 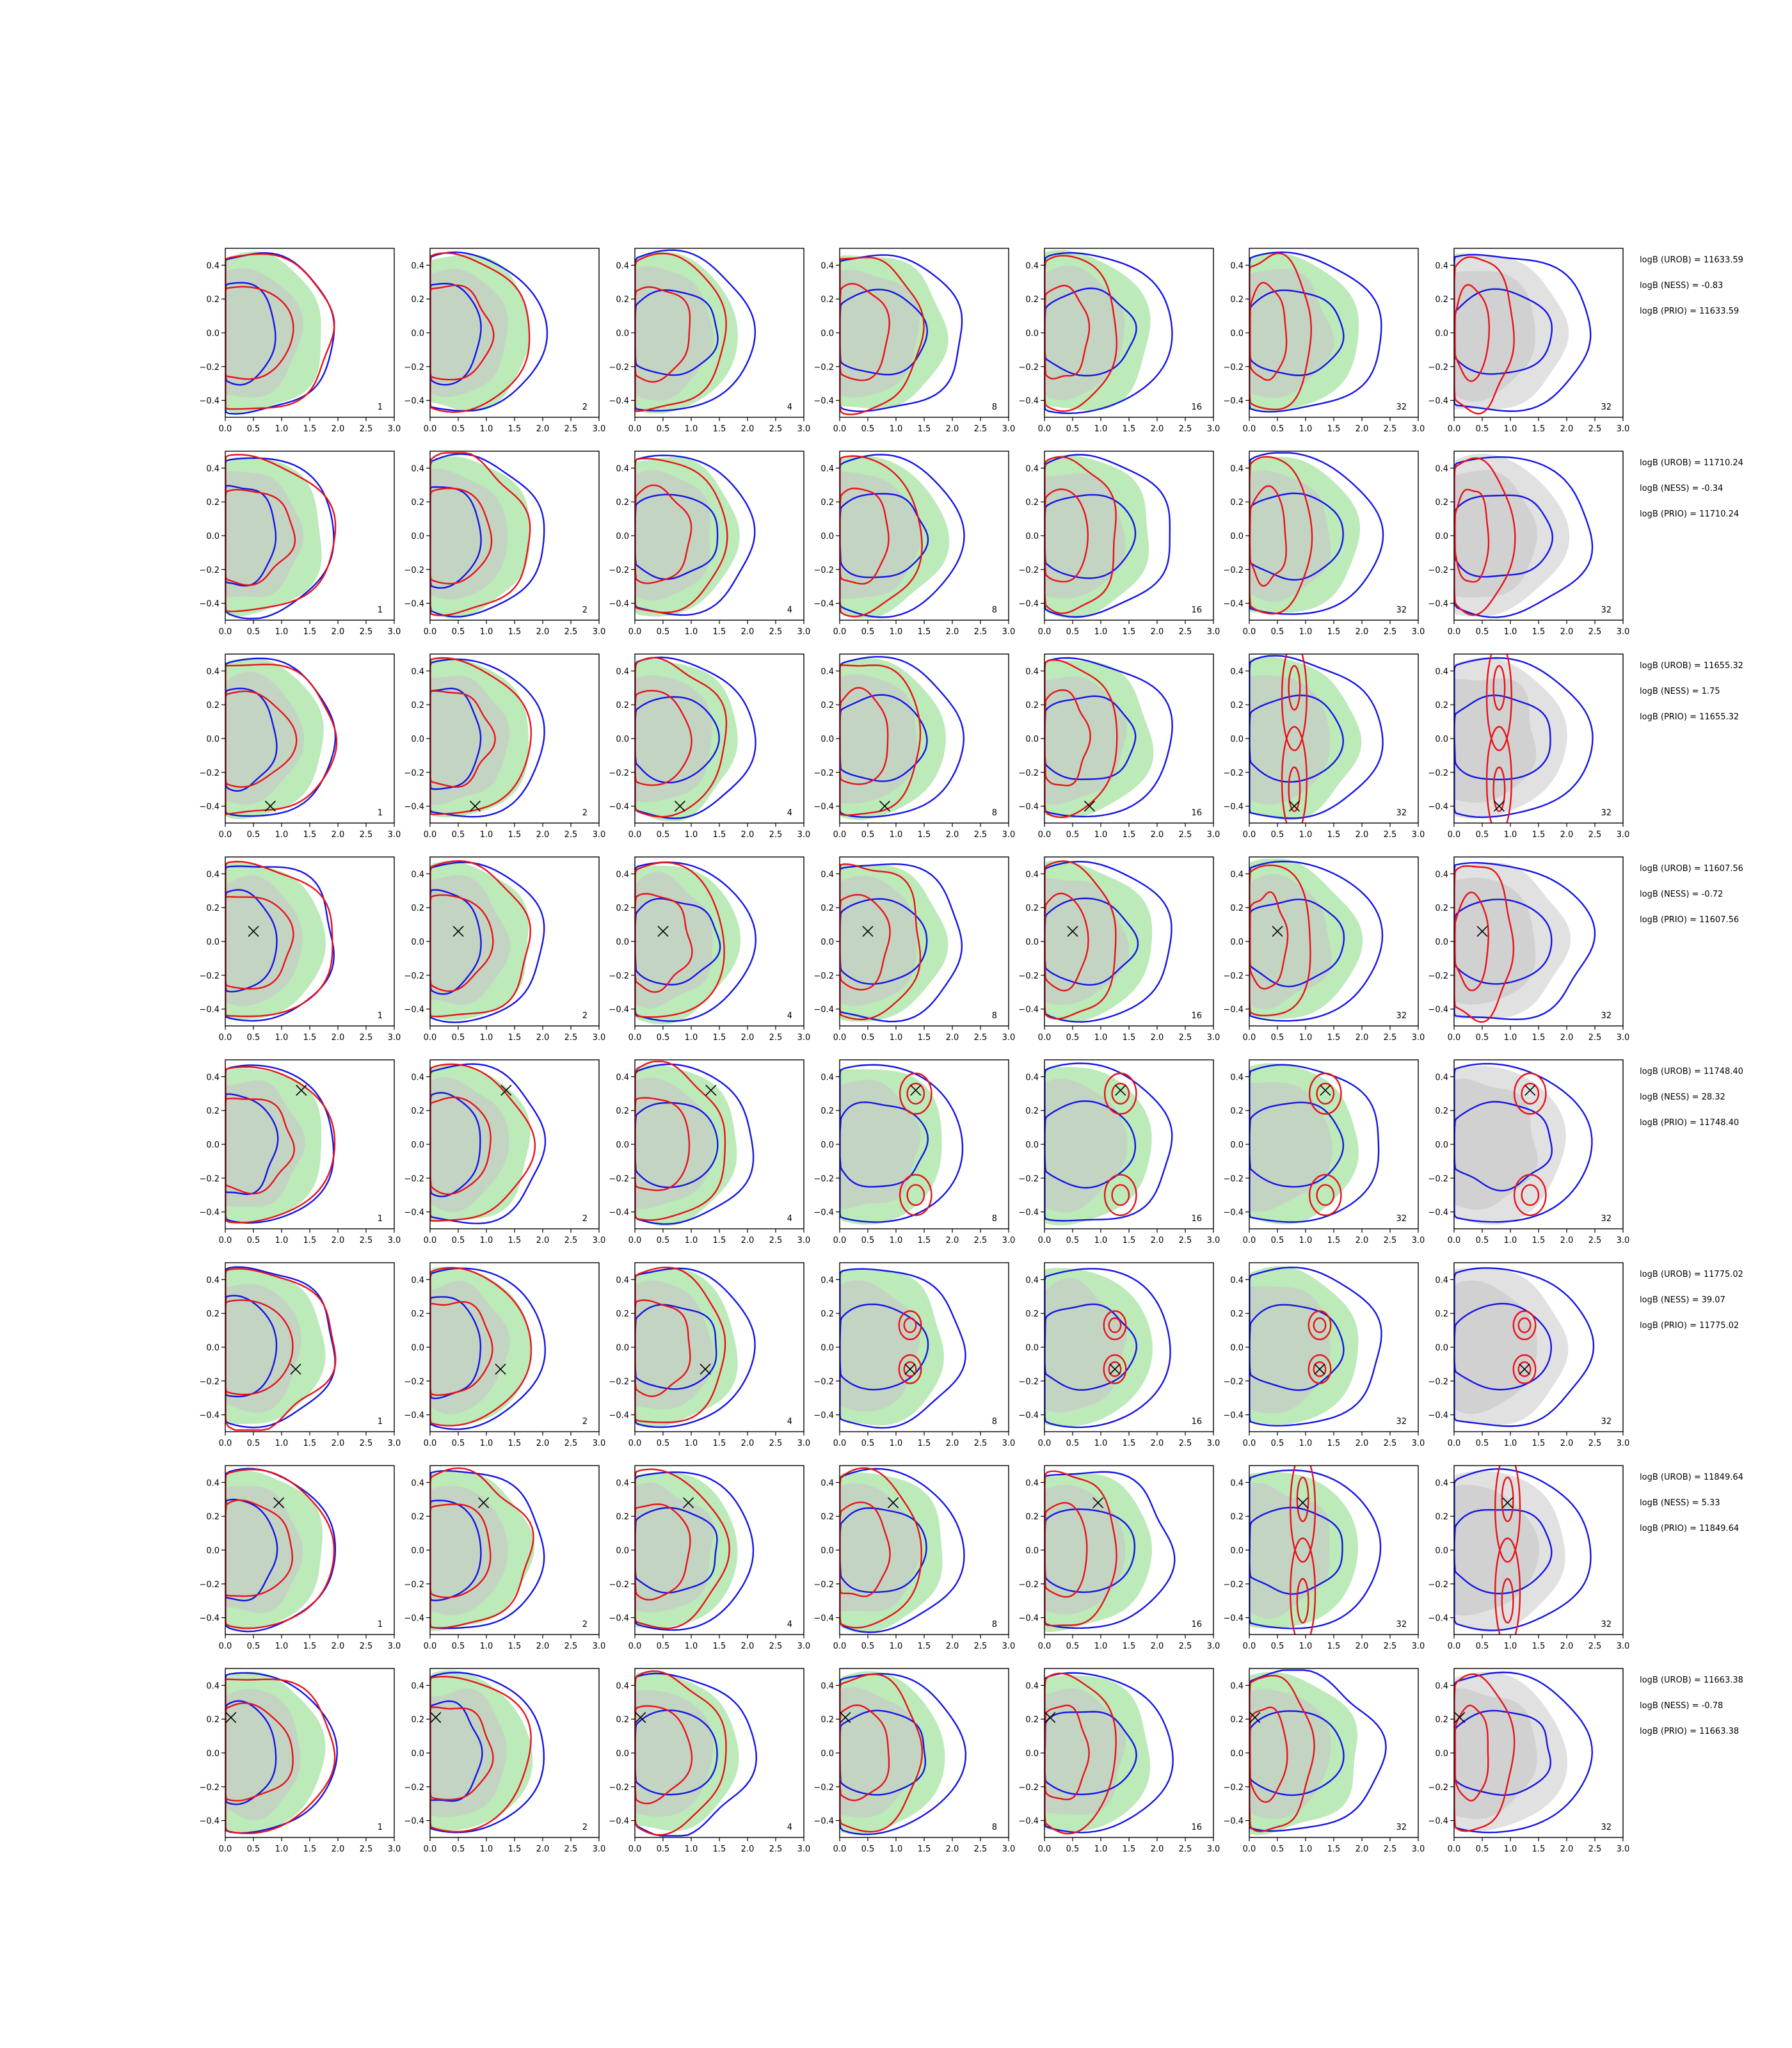 I want to click on panel-r3-c3: 0.0 0.5 1.0 1.5 2.0 2.5 3.0 0.4 0.2 0.0 −0.2 −0.4 4, so click(x=709, y=746).